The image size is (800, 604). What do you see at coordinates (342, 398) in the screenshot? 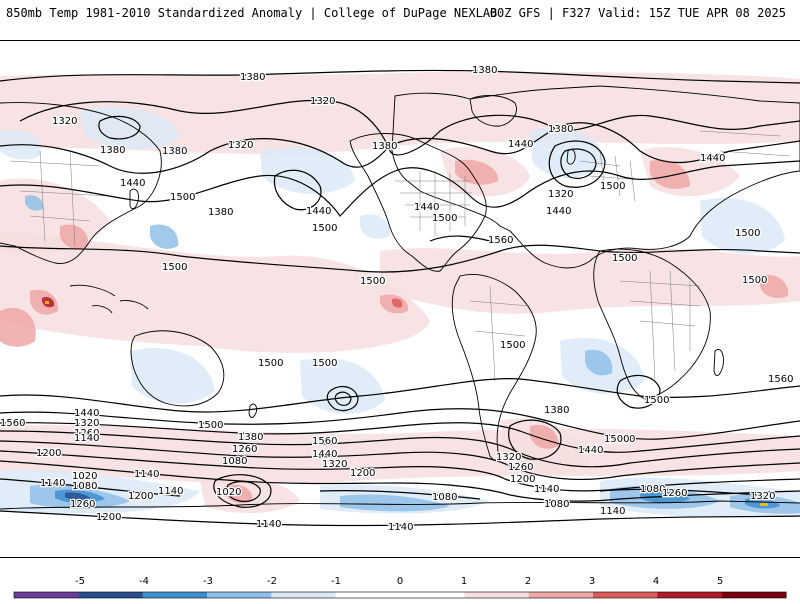
I see `contour-low-south-pacific` at bounding box center [342, 398].